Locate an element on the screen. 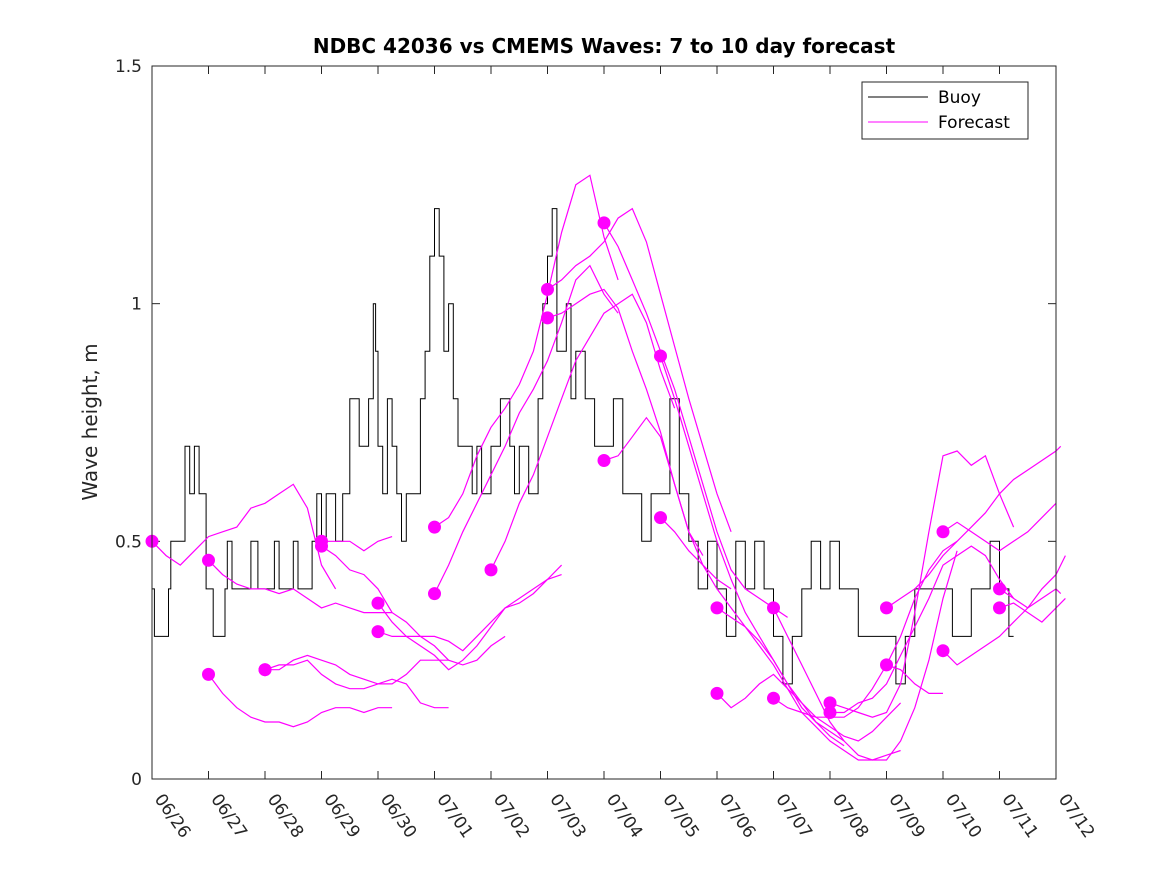  legend-forecast-label: Forecast is located at coordinates (974, 123).